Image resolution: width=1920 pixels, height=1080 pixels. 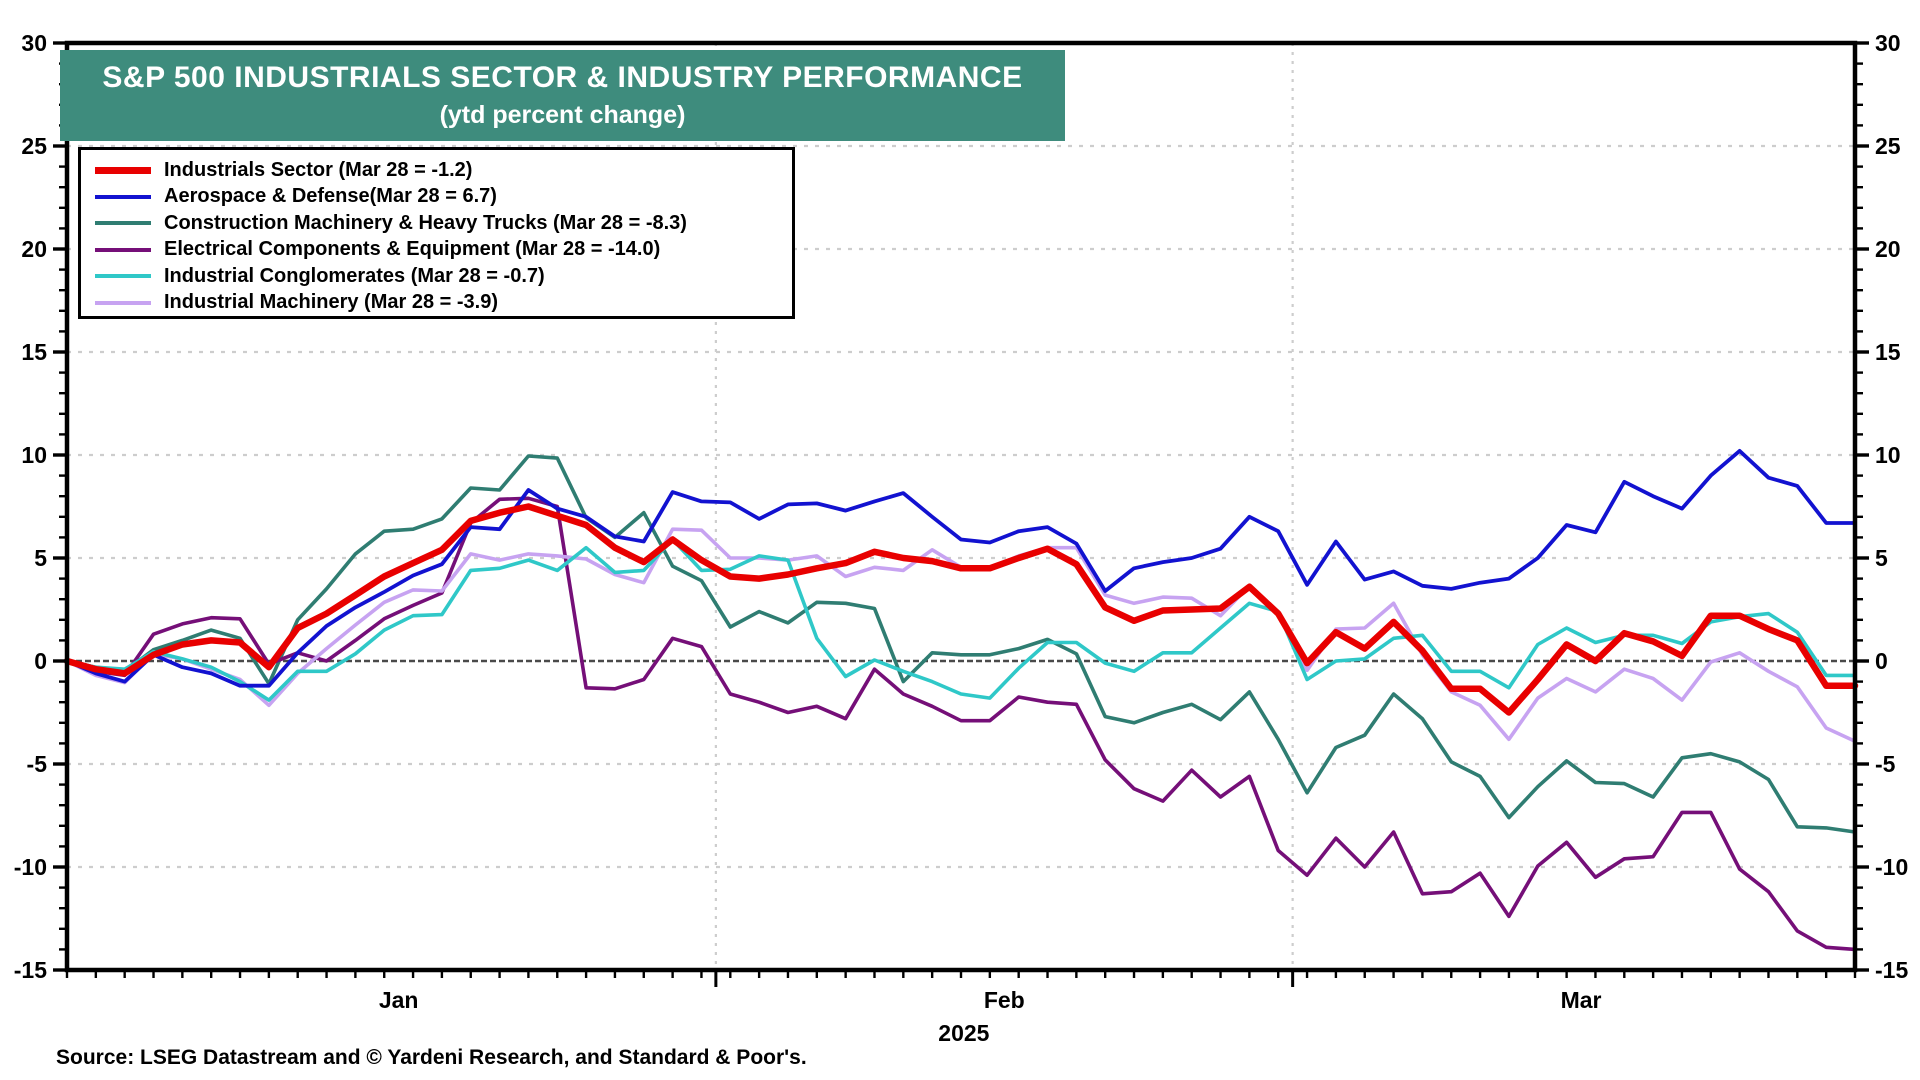 What do you see at coordinates (562, 115) in the screenshot?
I see `chart-subtitle: (ytd percent change)` at bounding box center [562, 115].